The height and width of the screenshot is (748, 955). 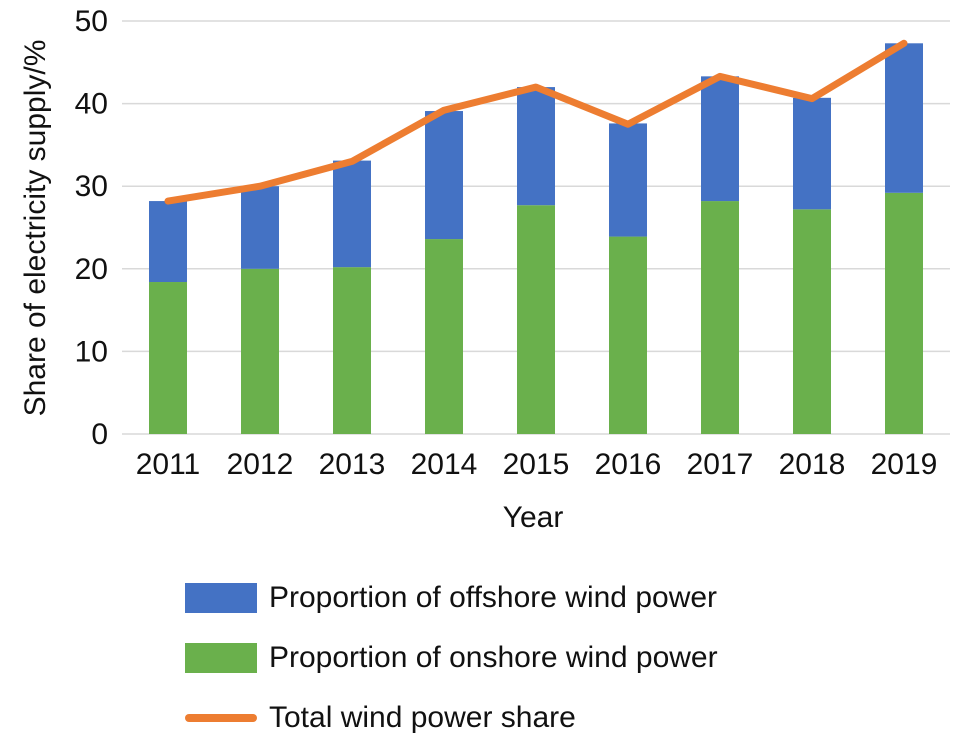 I want to click on x-axis-title: Year, so click(x=533, y=517).